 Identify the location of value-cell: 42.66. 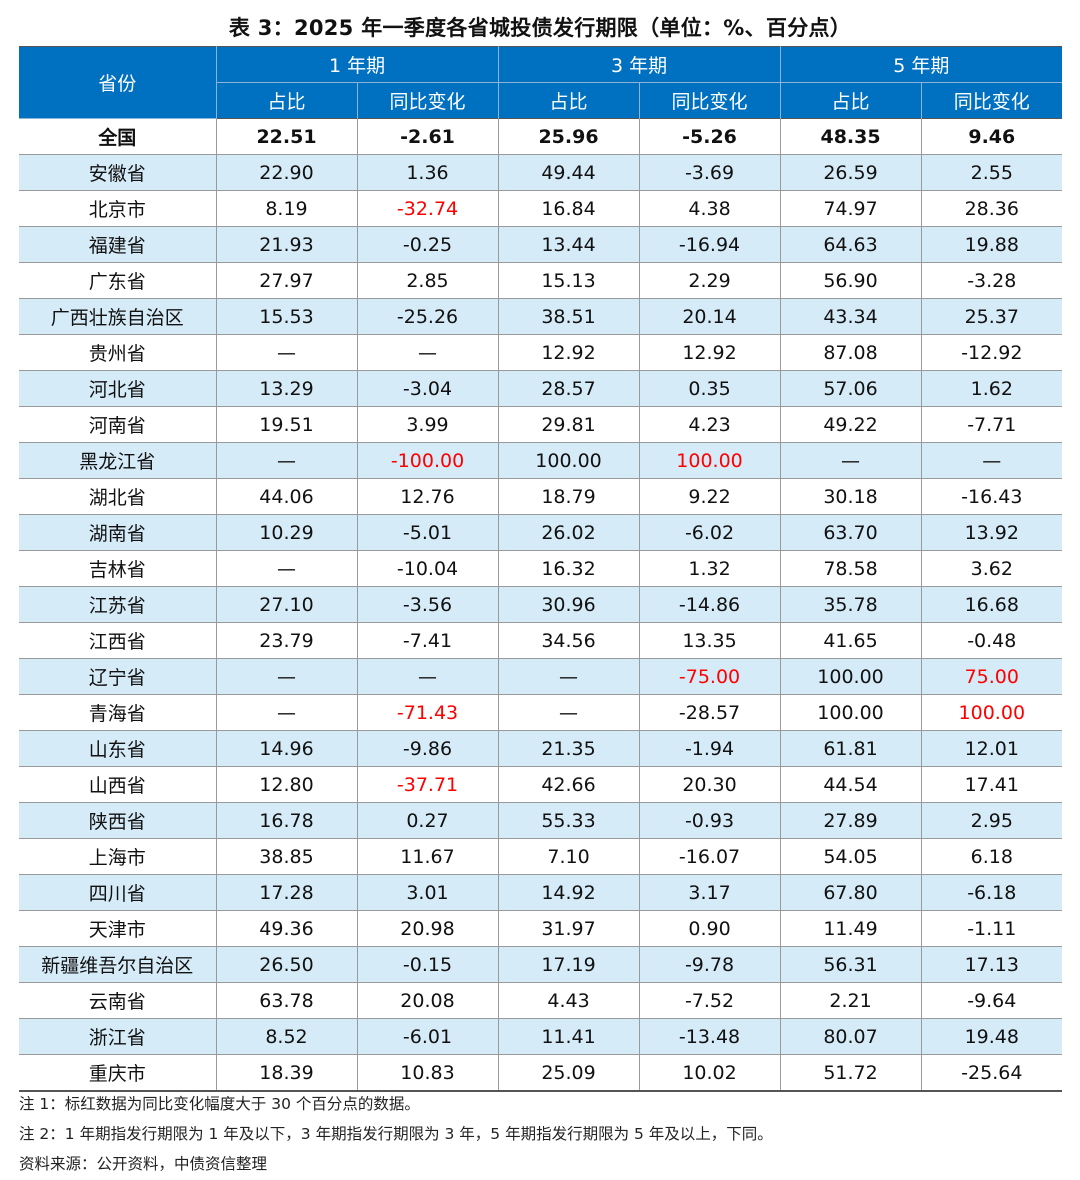
(568, 784).